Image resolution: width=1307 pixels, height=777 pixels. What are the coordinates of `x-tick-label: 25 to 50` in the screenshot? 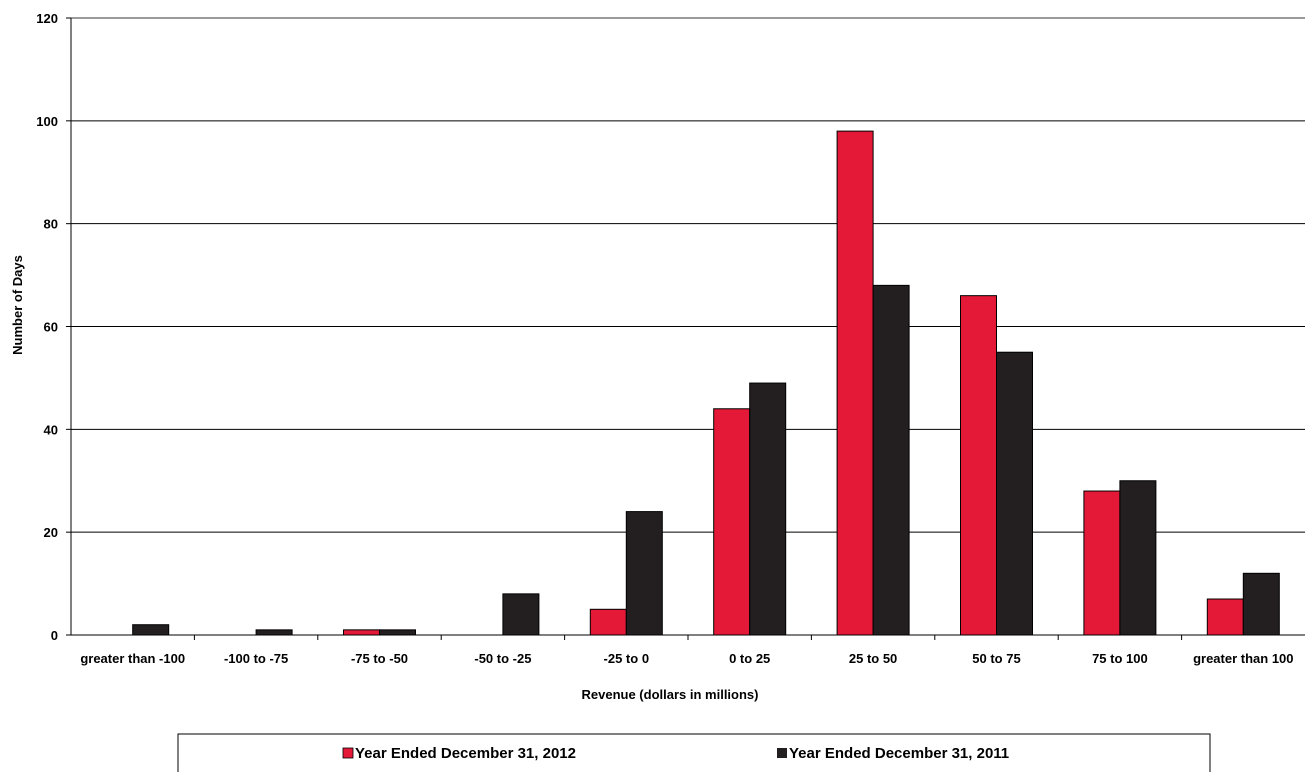 It's located at (873, 658).